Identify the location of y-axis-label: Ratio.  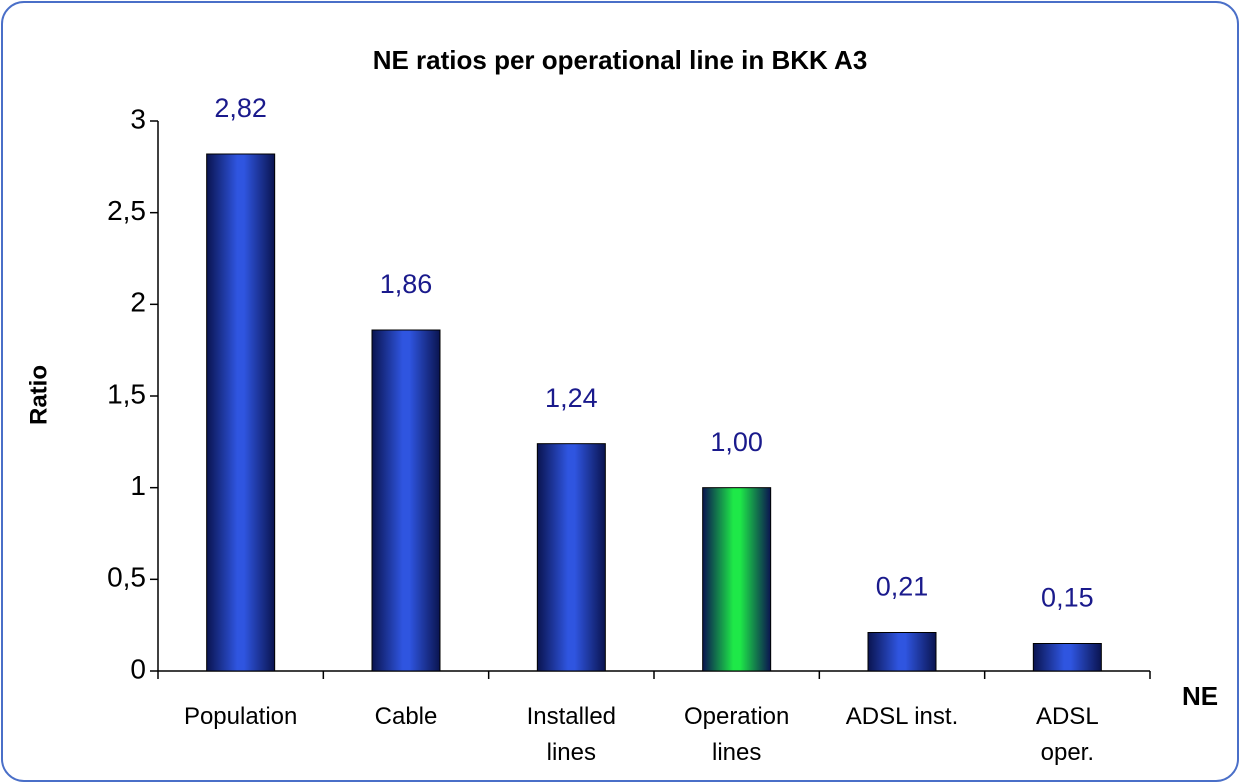
(38, 395).